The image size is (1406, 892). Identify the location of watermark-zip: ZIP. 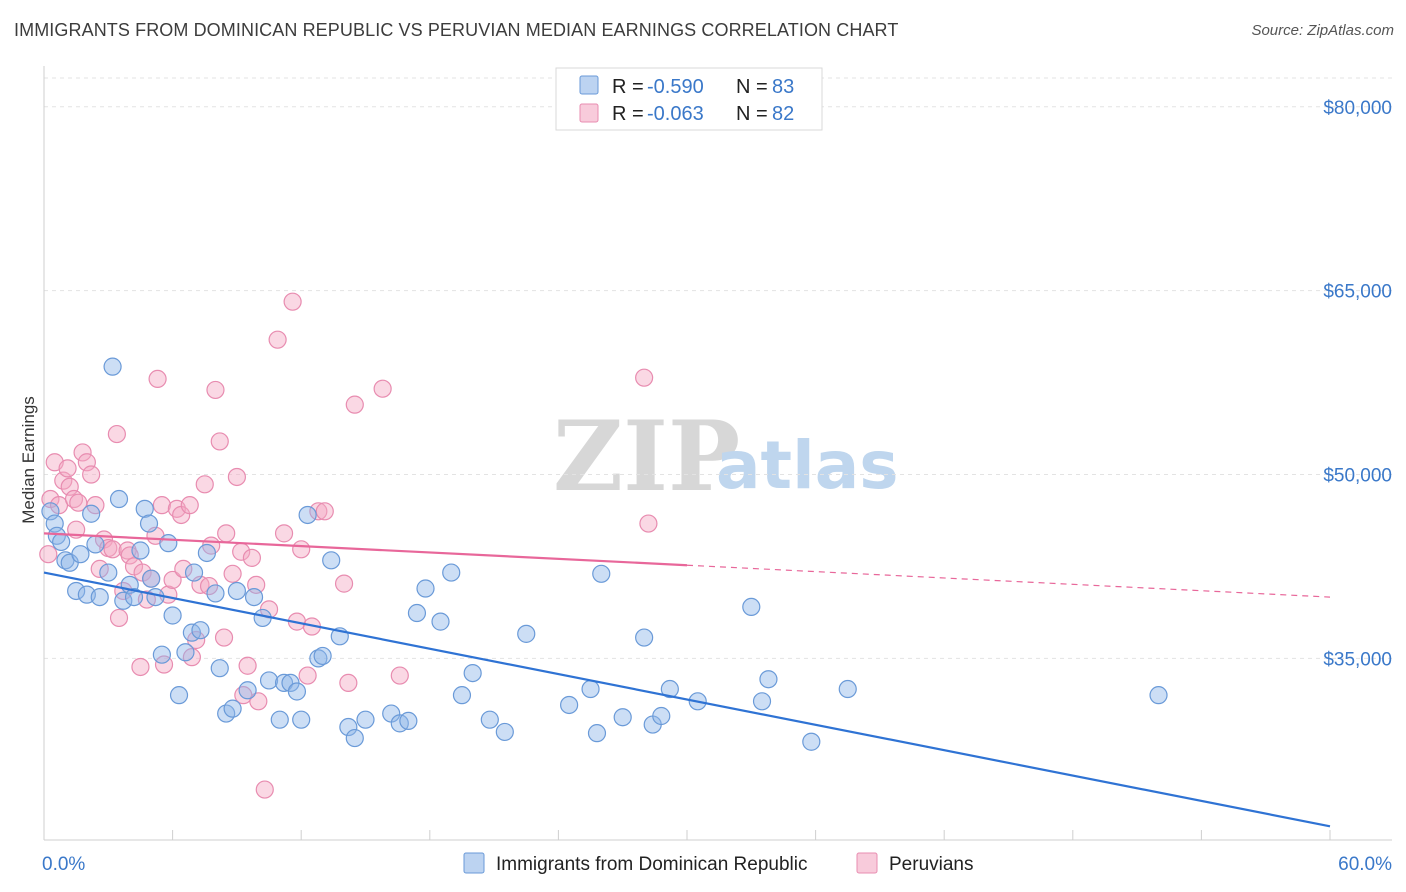
(646, 456).